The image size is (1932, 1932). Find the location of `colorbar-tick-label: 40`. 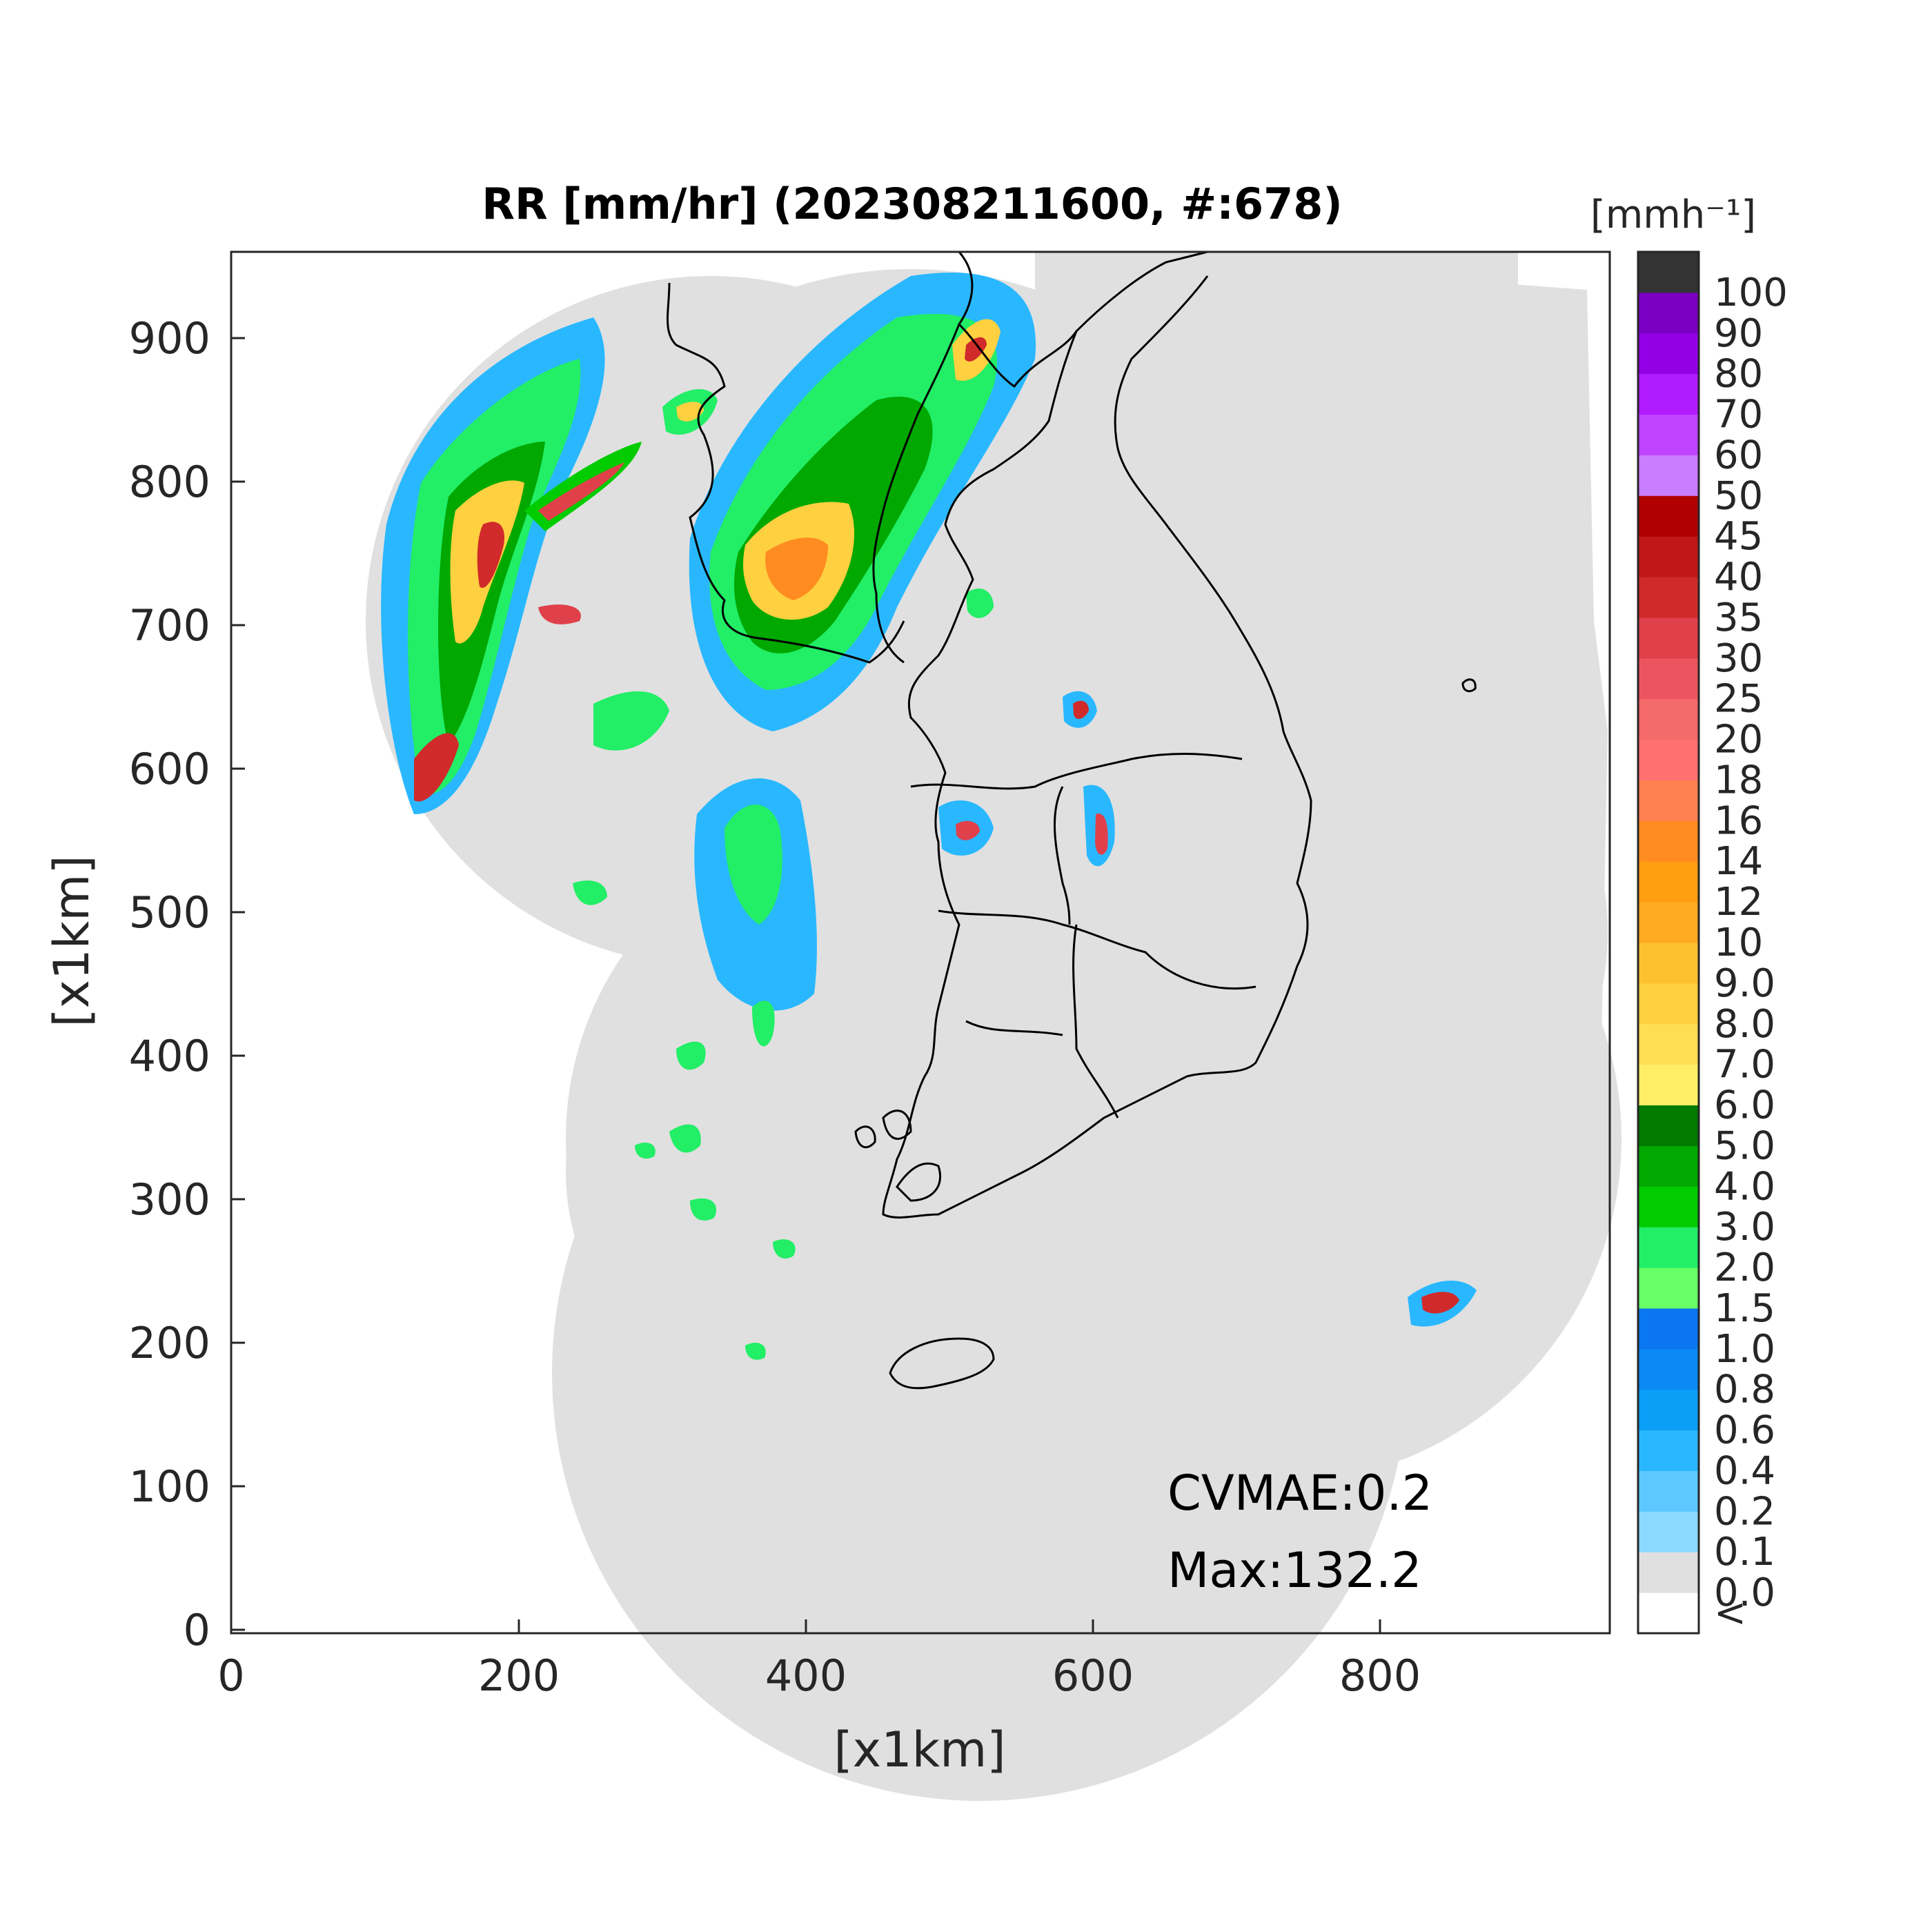

colorbar-tick-label: 40 is located at coordinates (1738, 577).